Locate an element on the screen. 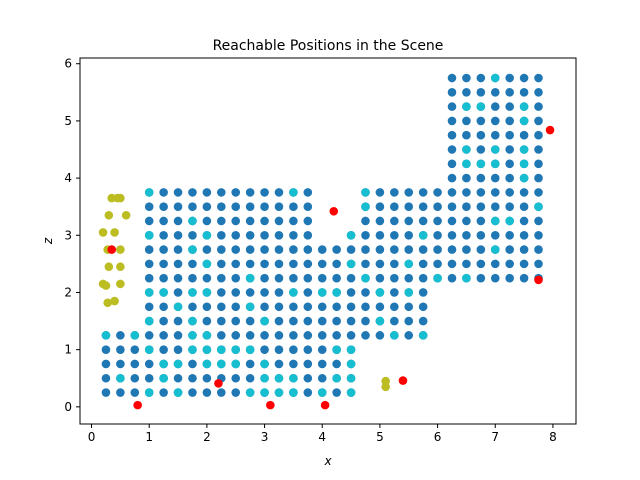 This screenshot has width=640, height=480. y-tick-label: 2 is located at coordinates (68, 292).